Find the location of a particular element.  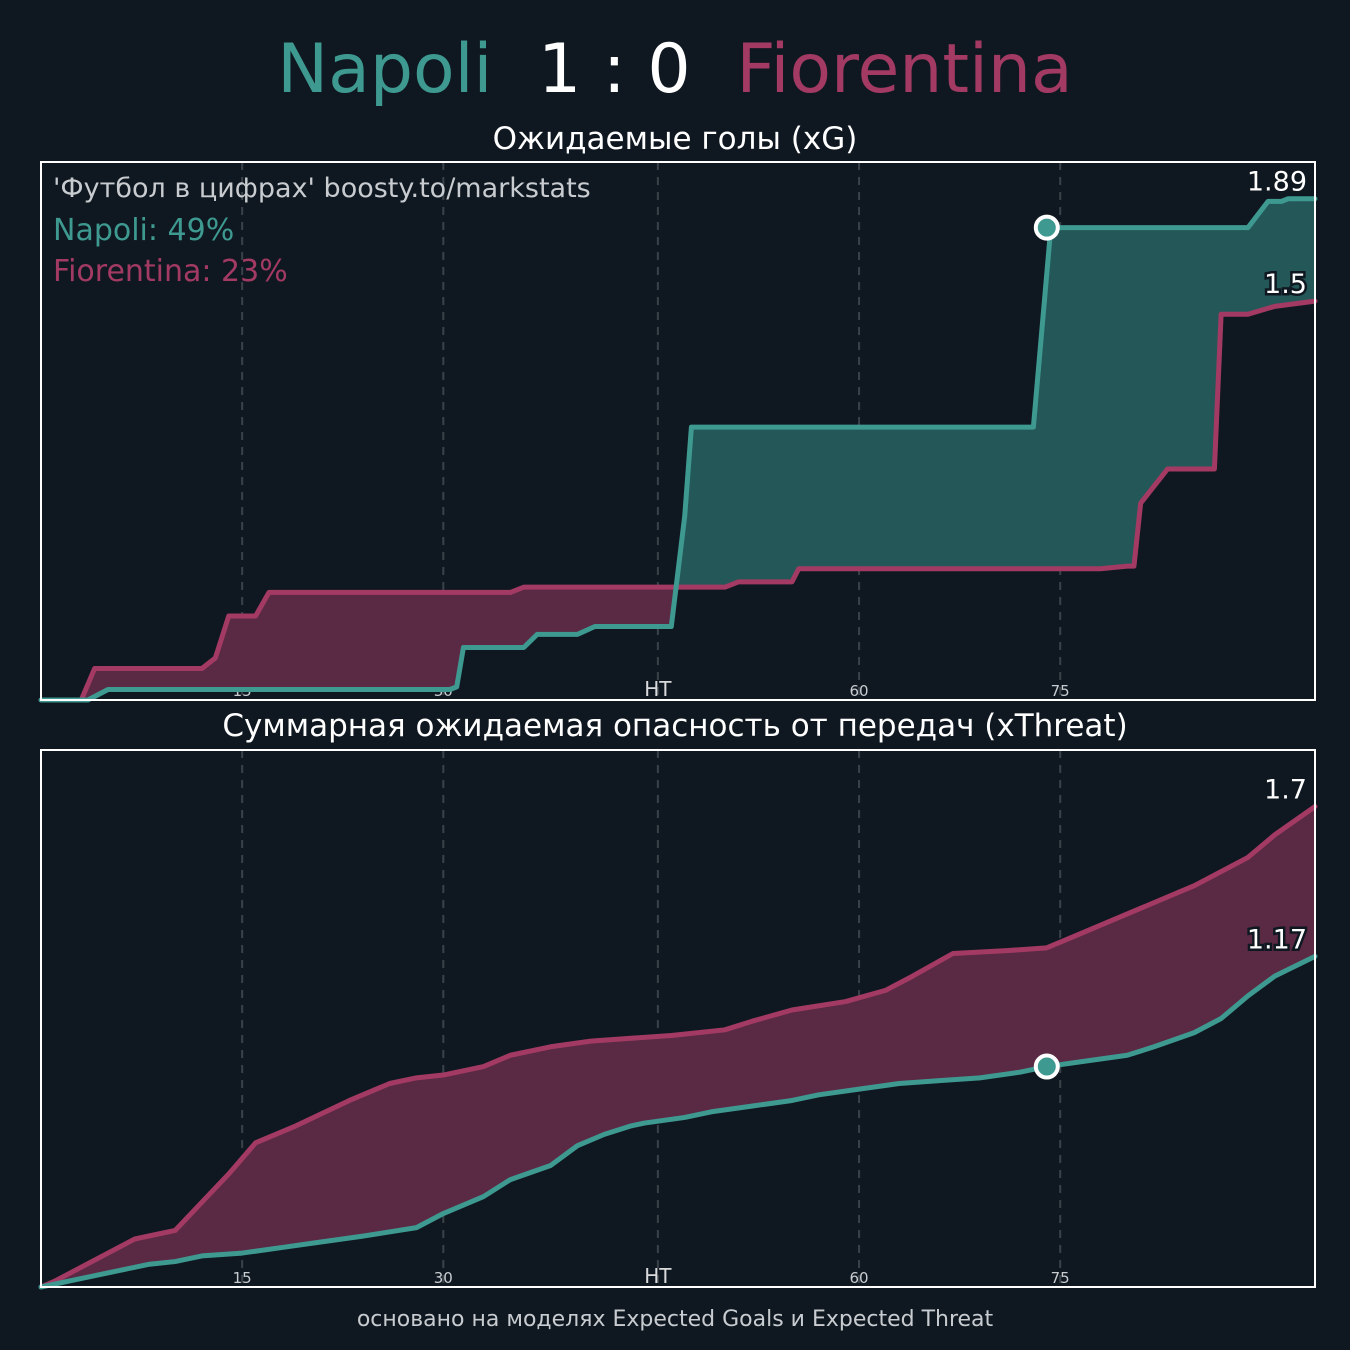

away-team-name: Fiorentina is located at coordinates (904, 69).